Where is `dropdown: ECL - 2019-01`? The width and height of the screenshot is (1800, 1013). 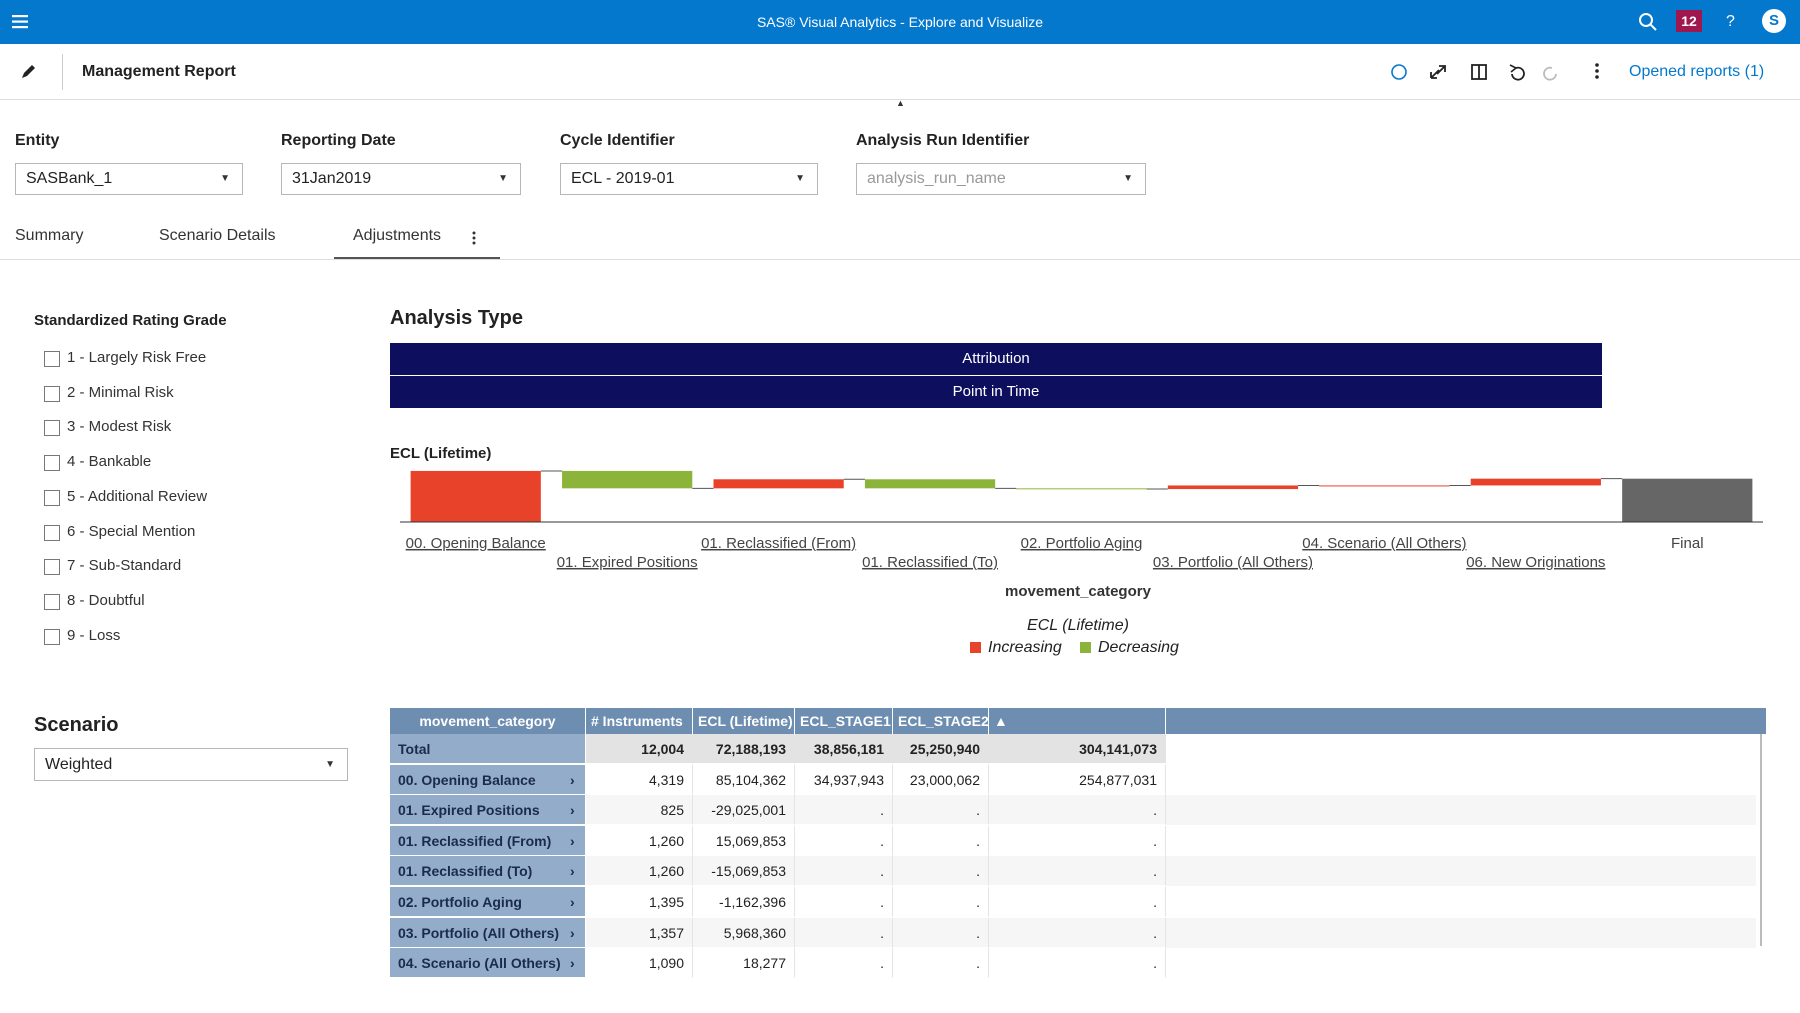
dropdown: ECL - 2019-01 is located at coordinates (689, 179).